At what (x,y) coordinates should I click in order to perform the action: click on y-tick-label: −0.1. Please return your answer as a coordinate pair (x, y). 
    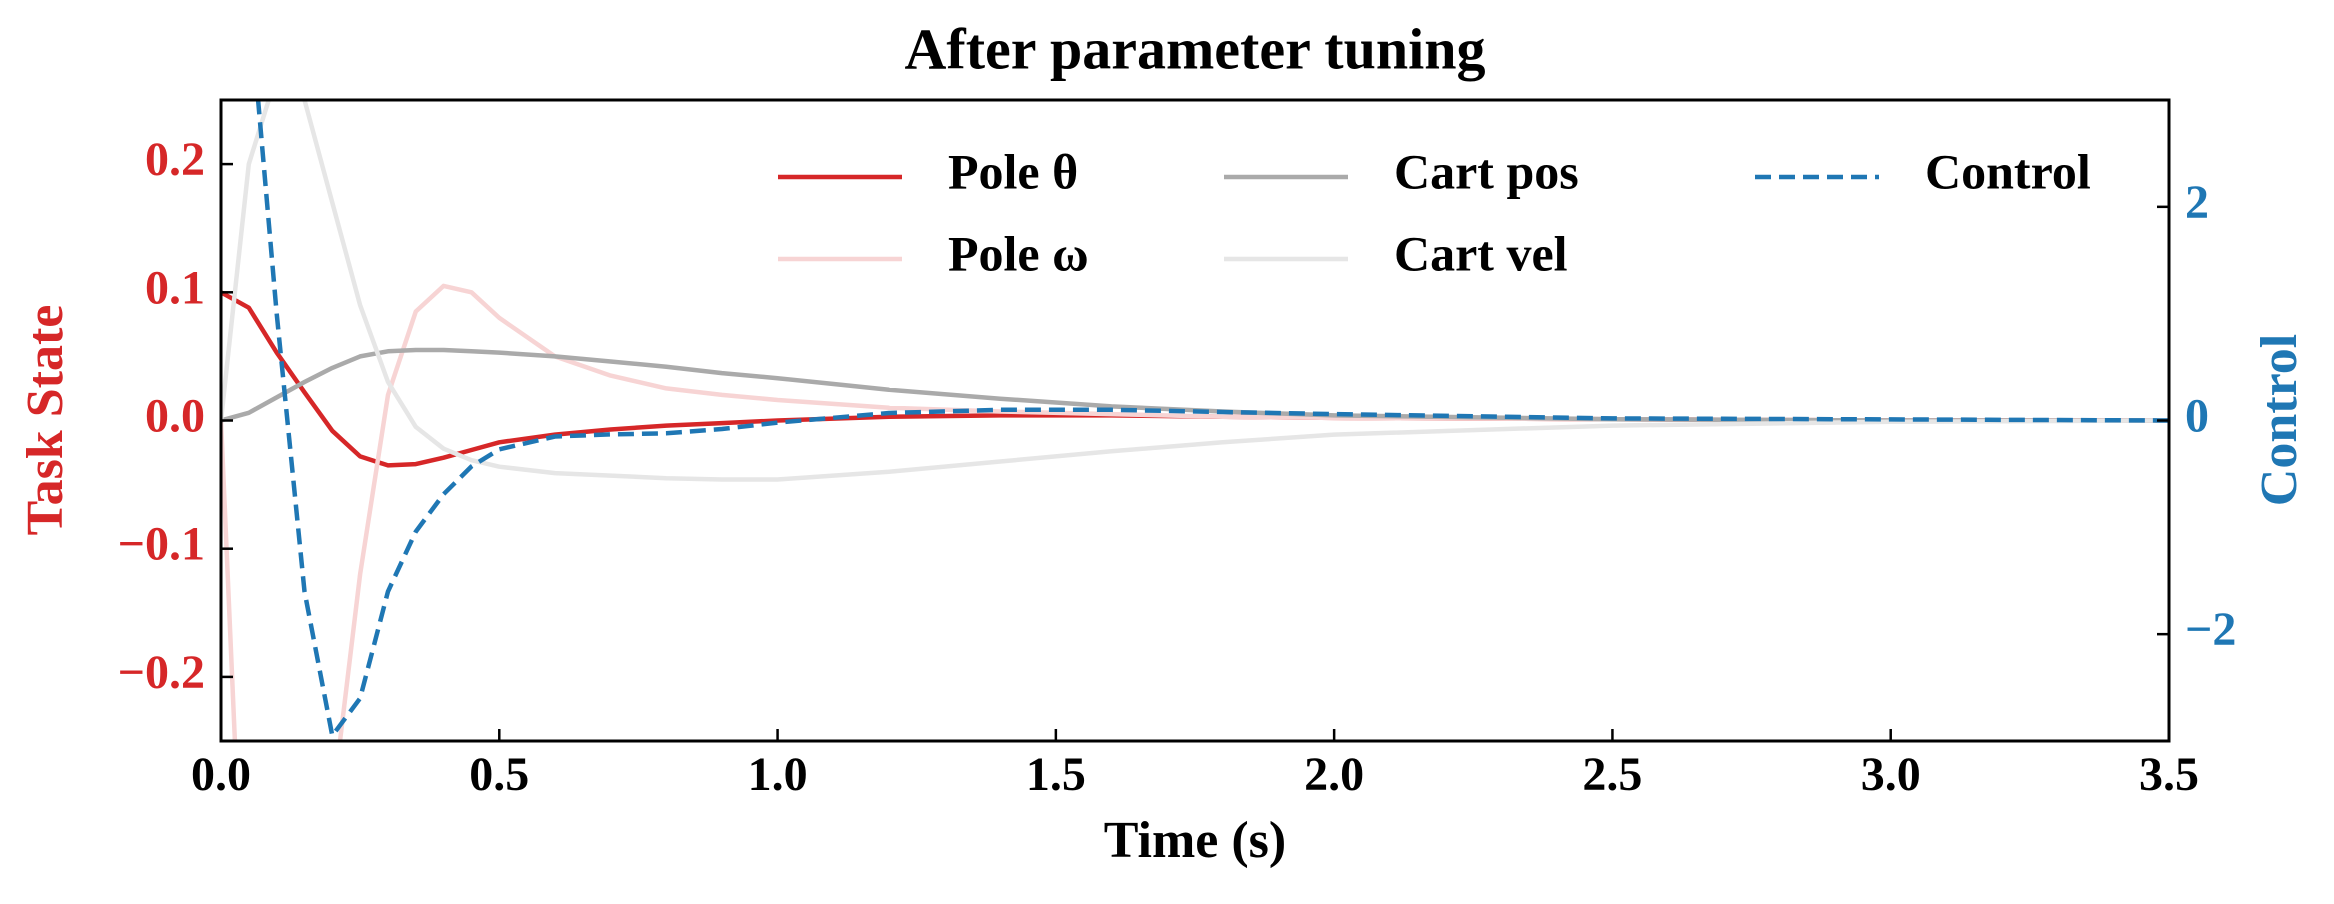
    Looking at the image, I should click on (161, 544).